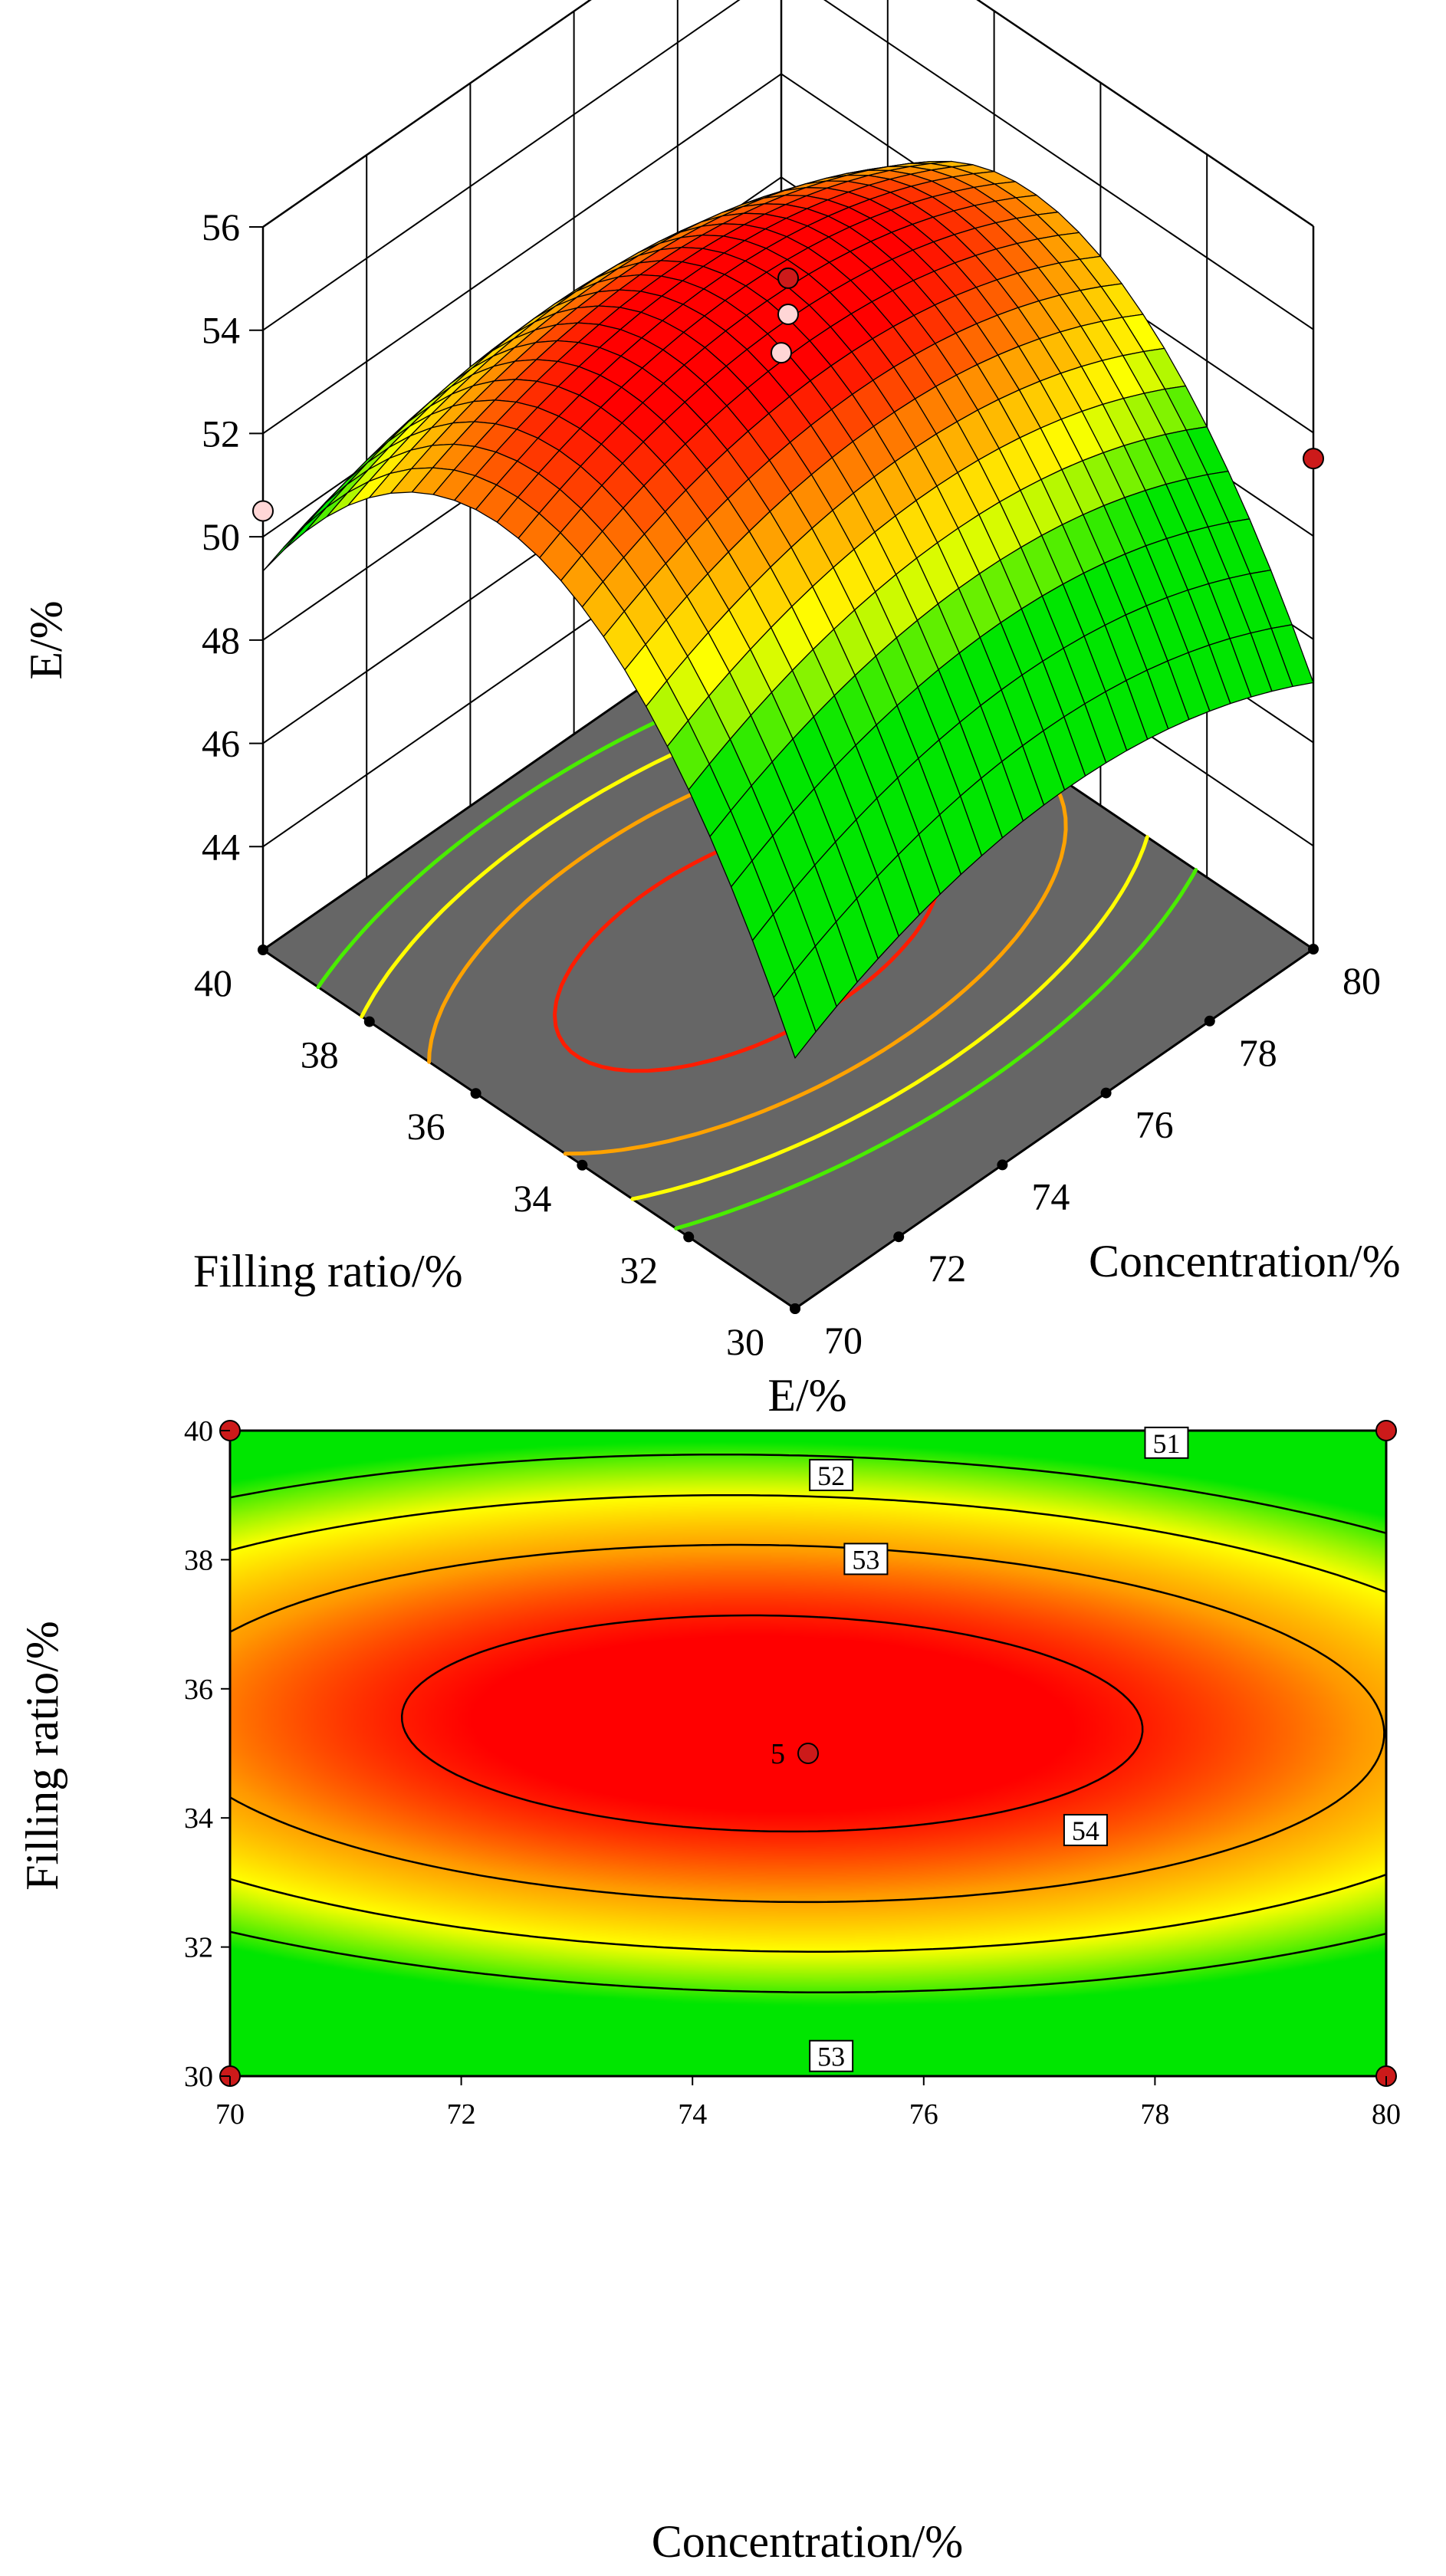  I want to click on contour-label: 54, so click(1085, 1831).